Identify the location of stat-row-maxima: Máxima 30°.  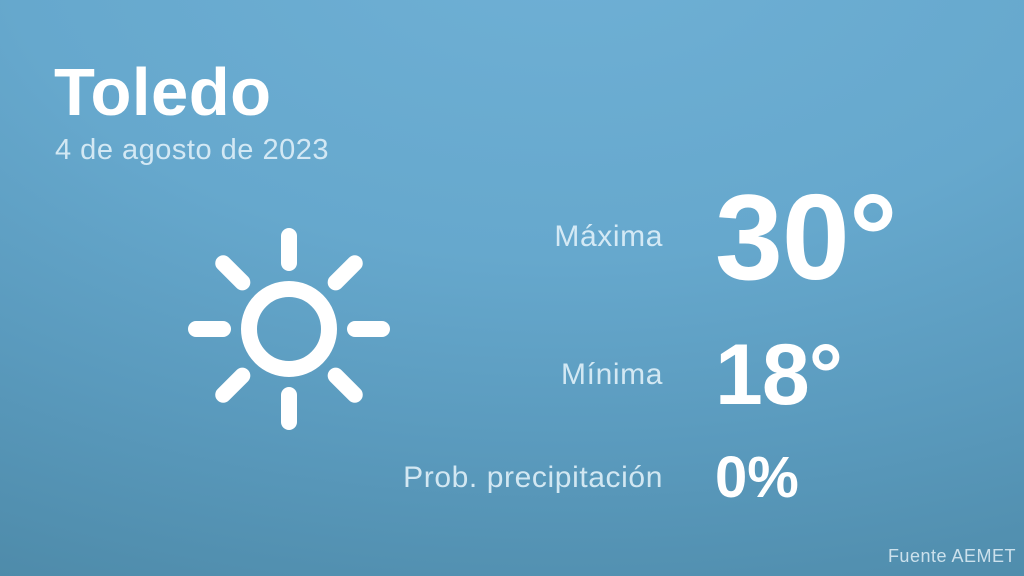
(662, 237).